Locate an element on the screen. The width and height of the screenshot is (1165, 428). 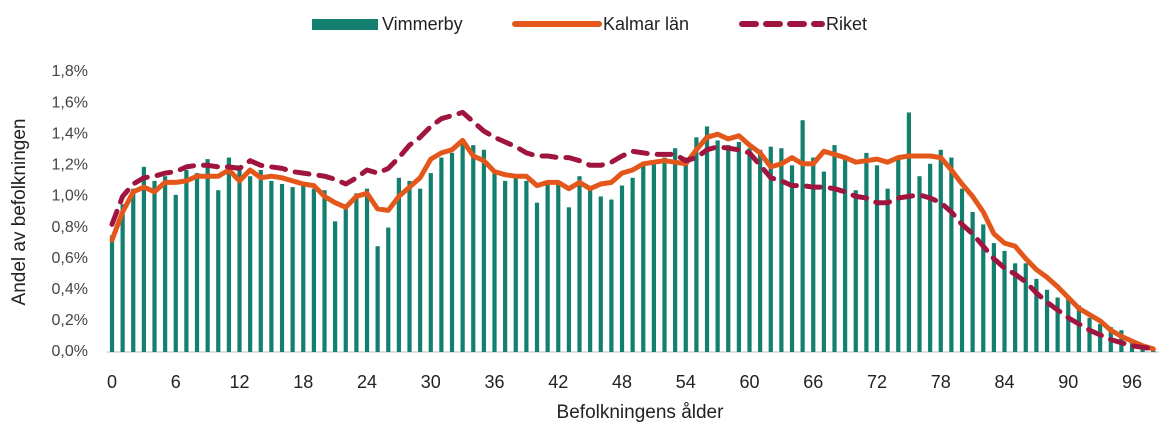
y-tick-label: 0,0% is located at coordinates (70, 351).